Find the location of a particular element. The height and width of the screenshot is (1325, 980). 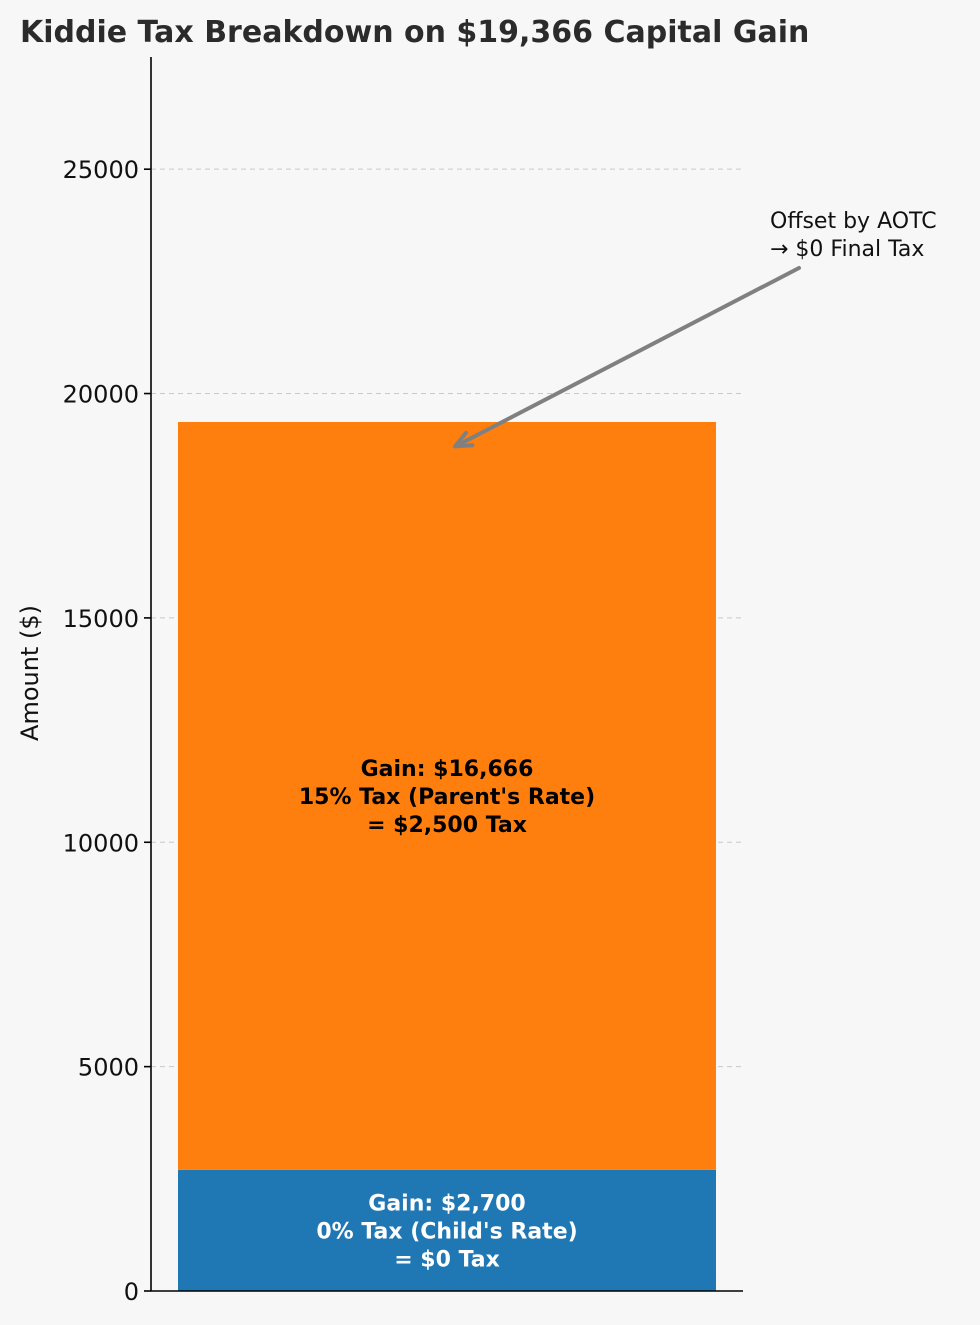

bar-segment-label: 15% Tax (Parent's Rate) is located at coordinates (447, 797).